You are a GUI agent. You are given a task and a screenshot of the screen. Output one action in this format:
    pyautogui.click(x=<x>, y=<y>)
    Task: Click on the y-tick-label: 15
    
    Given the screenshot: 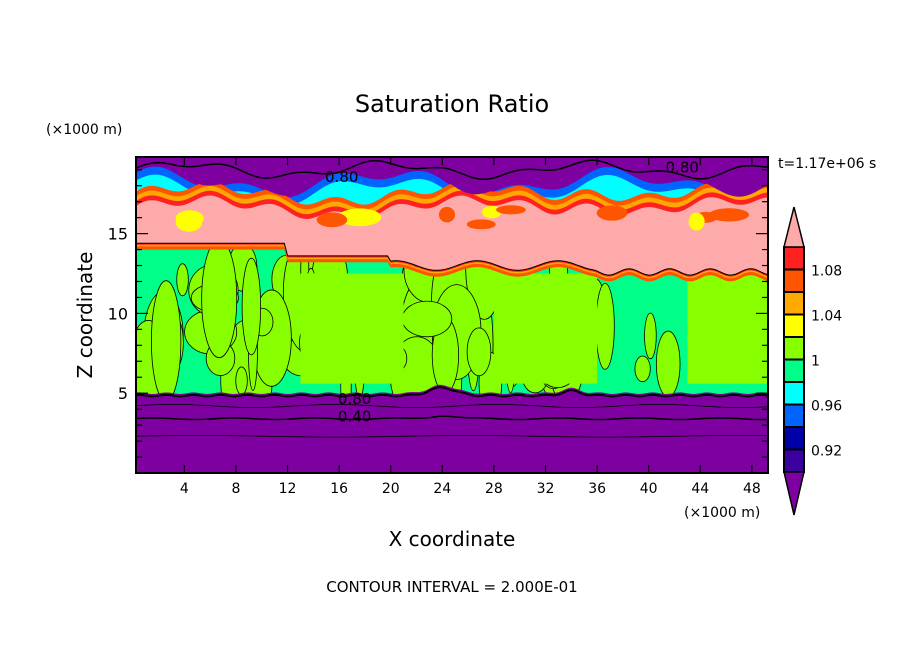 What is the action you would take?
    pyautogui.click(x=118, y=234)
    